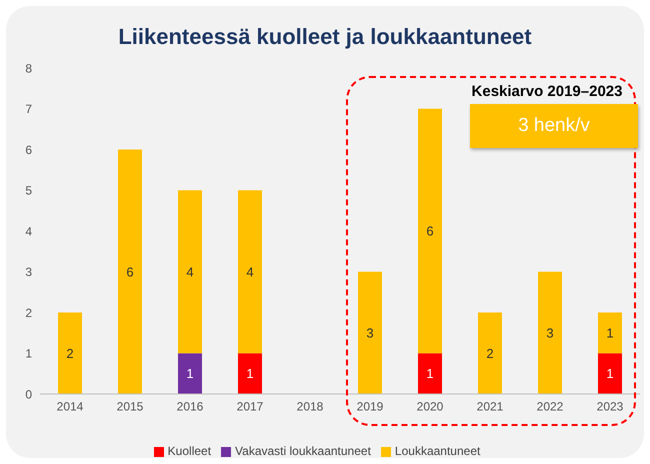 The image size is (650, 464). What do you see at coordinates (70, 407) in the screenshot?
I see `x-tick-label: 2014` at bounding box center [70, 407].